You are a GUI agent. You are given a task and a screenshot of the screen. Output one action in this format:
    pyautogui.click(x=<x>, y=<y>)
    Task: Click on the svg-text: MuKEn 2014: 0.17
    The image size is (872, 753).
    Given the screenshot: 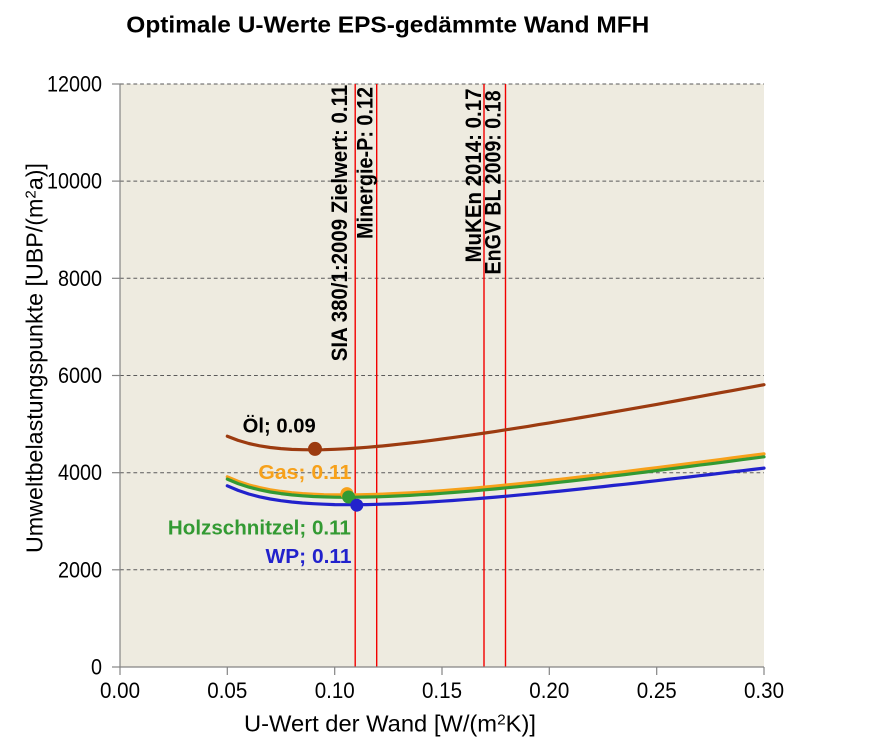 What is the action you would take?
    pyautogui.click(x=473, y=176)
    